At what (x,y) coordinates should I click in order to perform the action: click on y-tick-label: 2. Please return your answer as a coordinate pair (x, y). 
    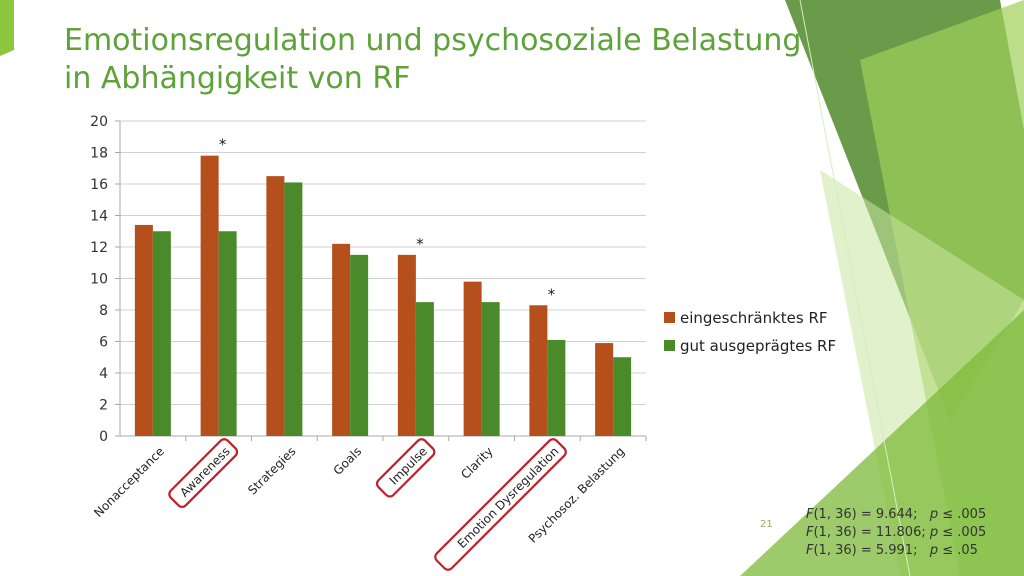
    Looking at the image, I should click on (103, 406).